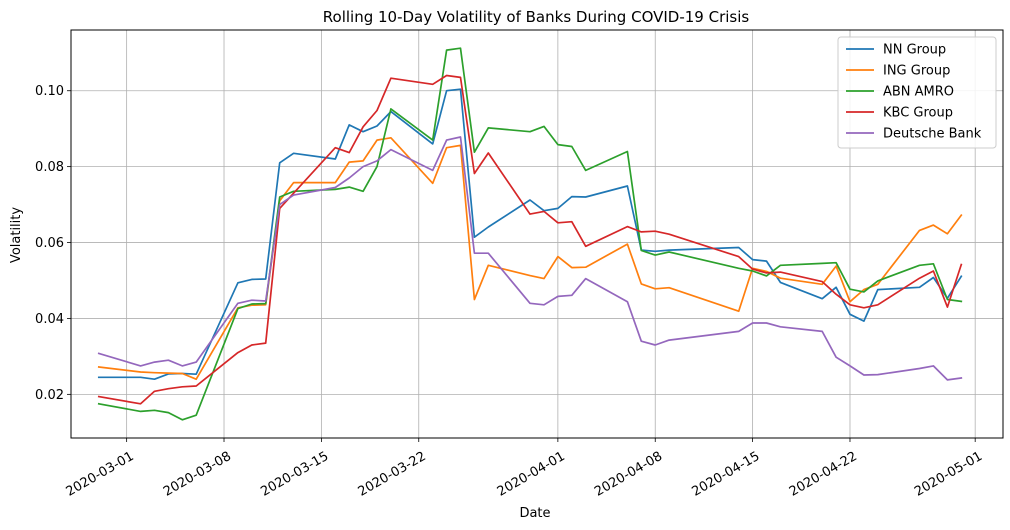  I want to click on legend-item: ING Group, so click(898, 71).